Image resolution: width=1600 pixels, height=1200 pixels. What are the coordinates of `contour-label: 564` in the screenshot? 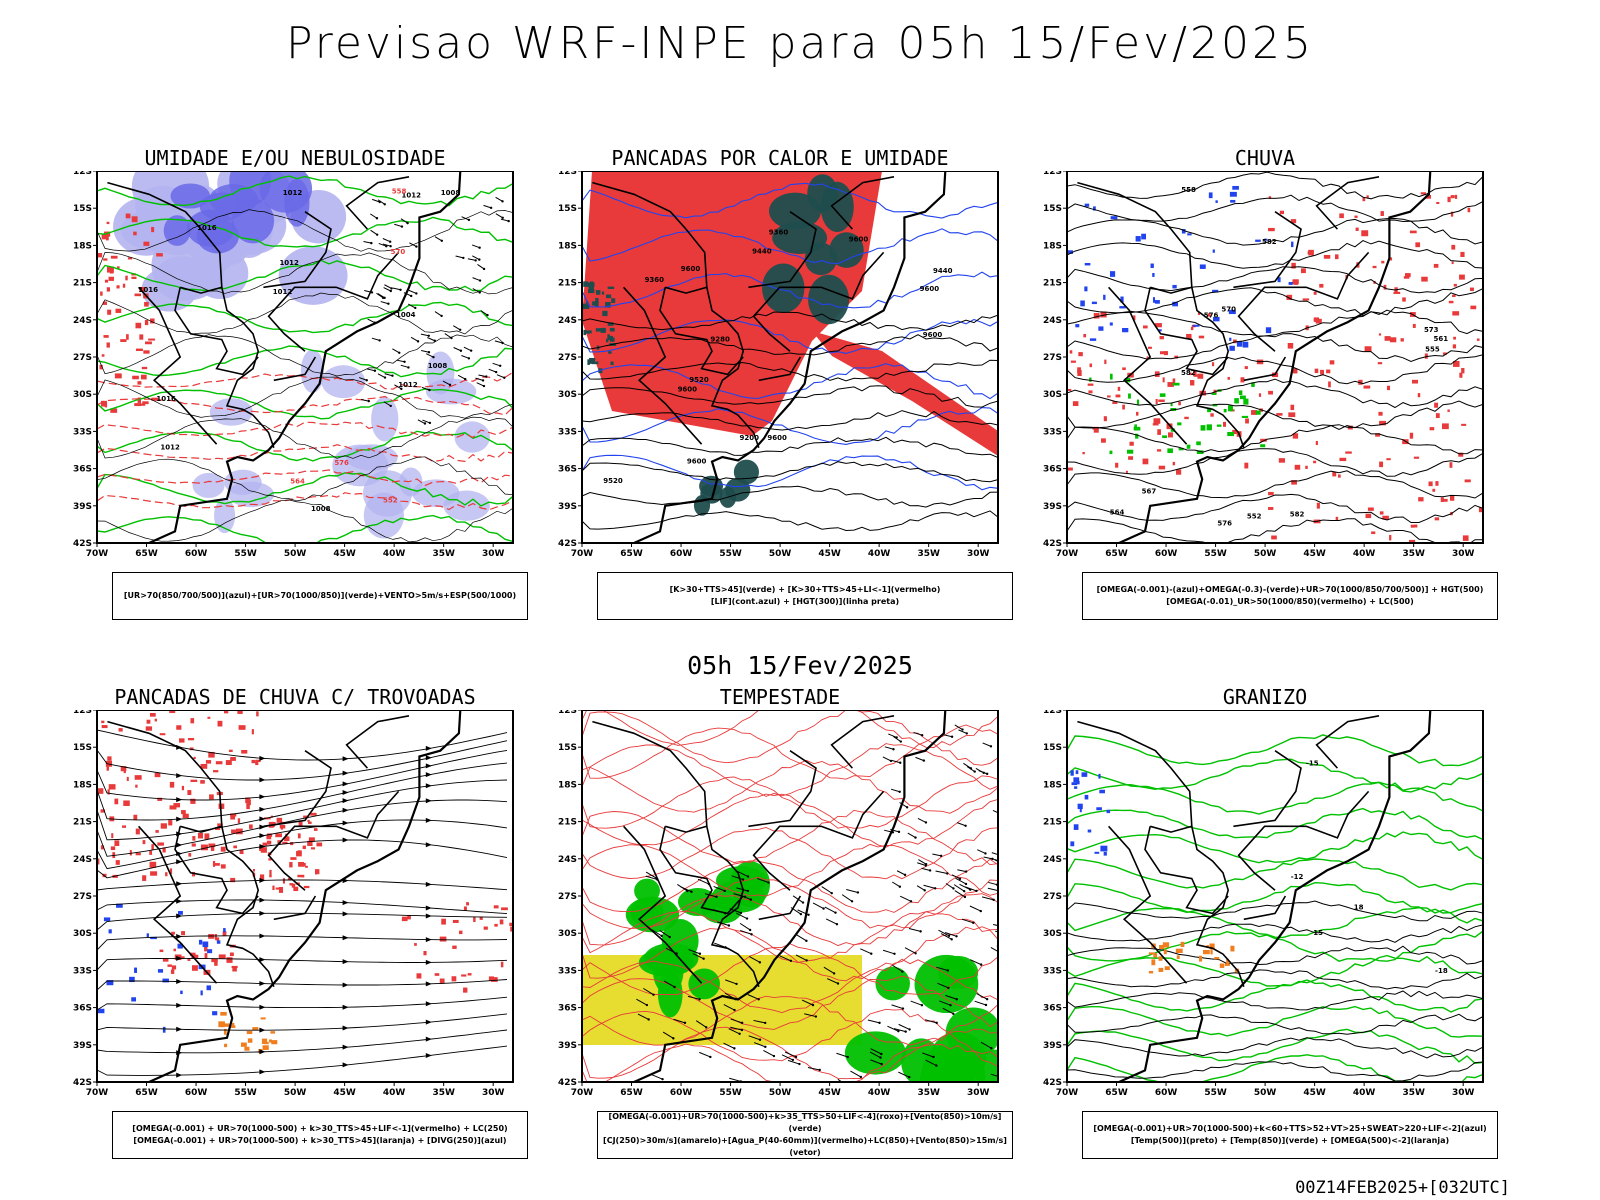 It's located at (1117, 512).